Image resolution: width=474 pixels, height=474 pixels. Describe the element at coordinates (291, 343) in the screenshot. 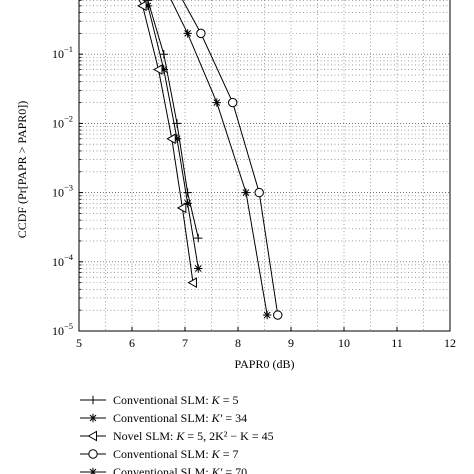

I see `x-tick-label: 9` at that location.